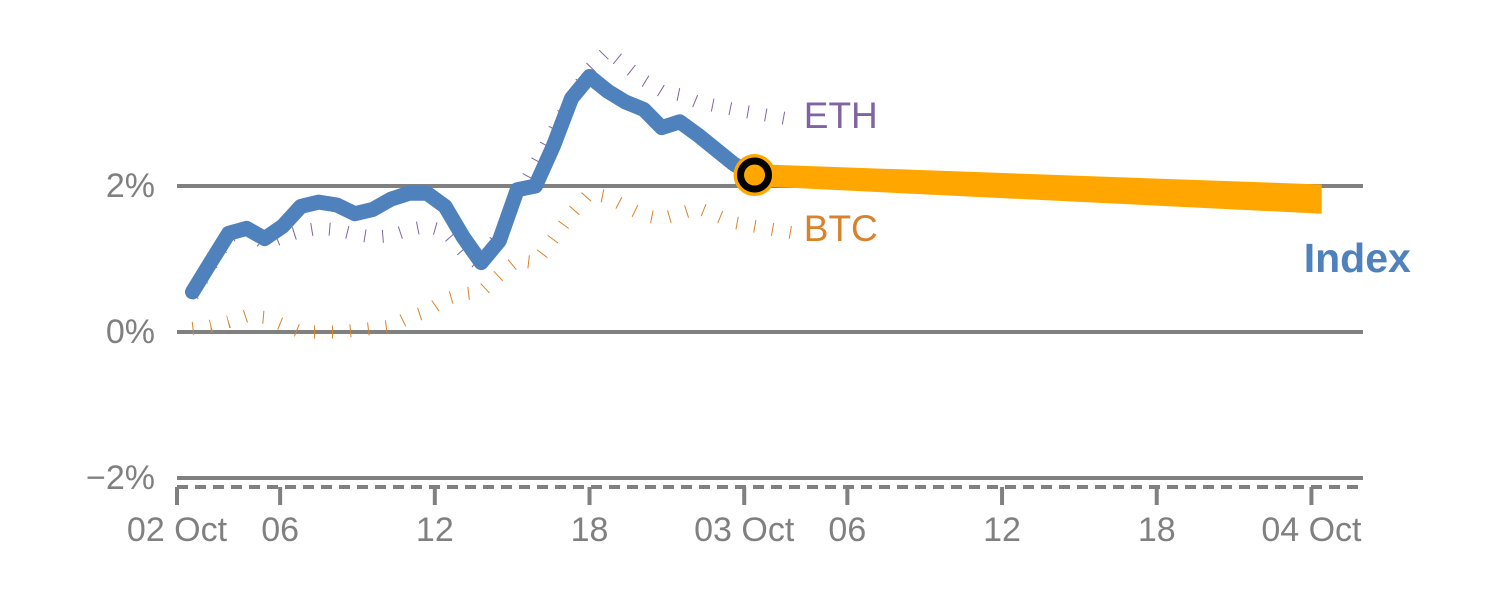 The image size is (1500, 600). I want to click on series-label-btc: BTC, so click(840, 229).